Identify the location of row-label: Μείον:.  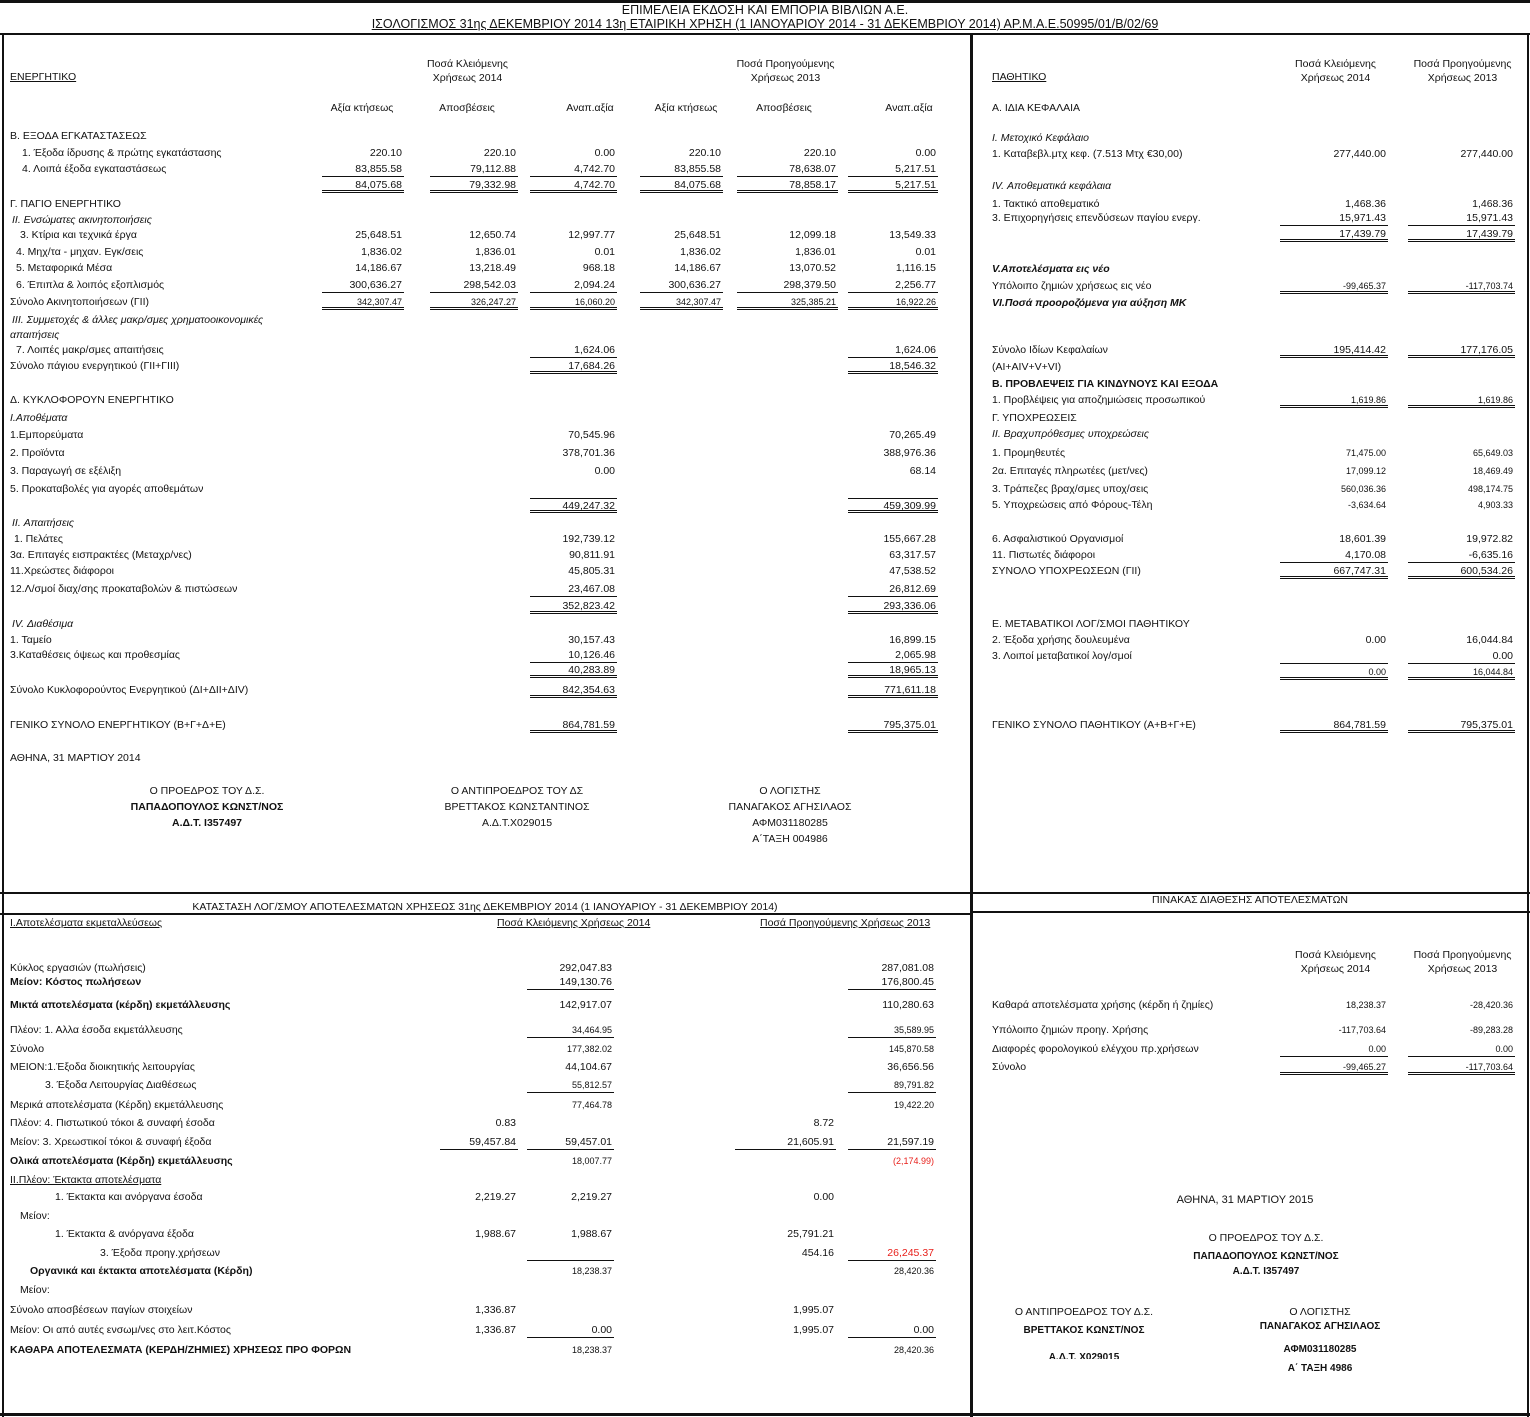
(35, 1290).